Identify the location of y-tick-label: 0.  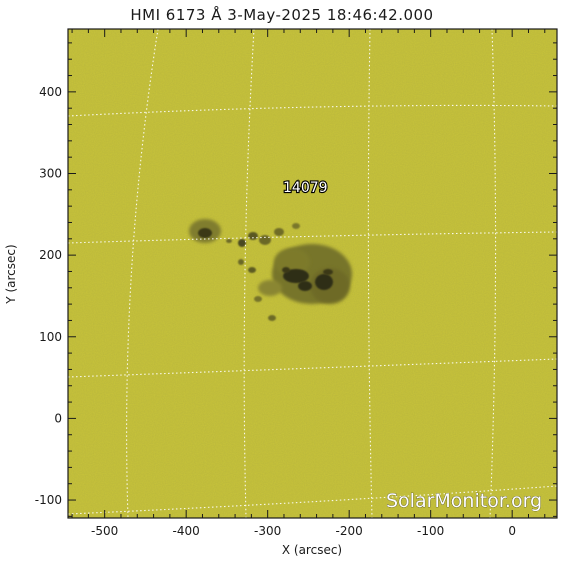
(58, 418).